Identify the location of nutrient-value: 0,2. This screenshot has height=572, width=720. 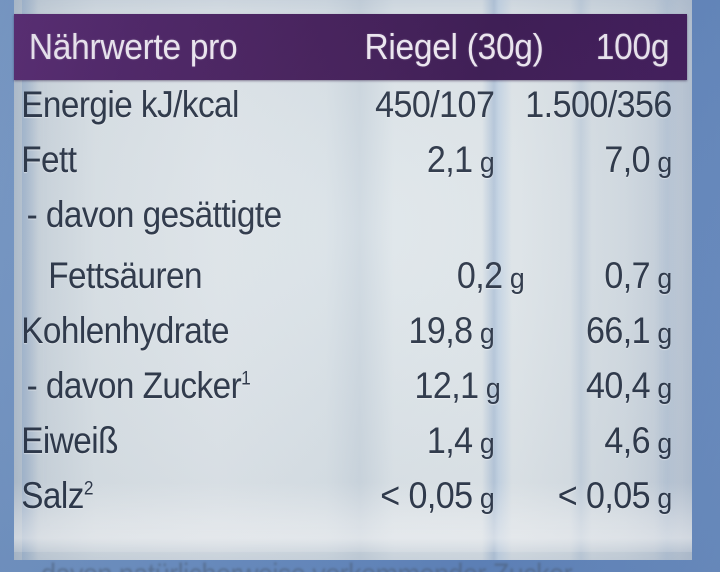
(479, 275).